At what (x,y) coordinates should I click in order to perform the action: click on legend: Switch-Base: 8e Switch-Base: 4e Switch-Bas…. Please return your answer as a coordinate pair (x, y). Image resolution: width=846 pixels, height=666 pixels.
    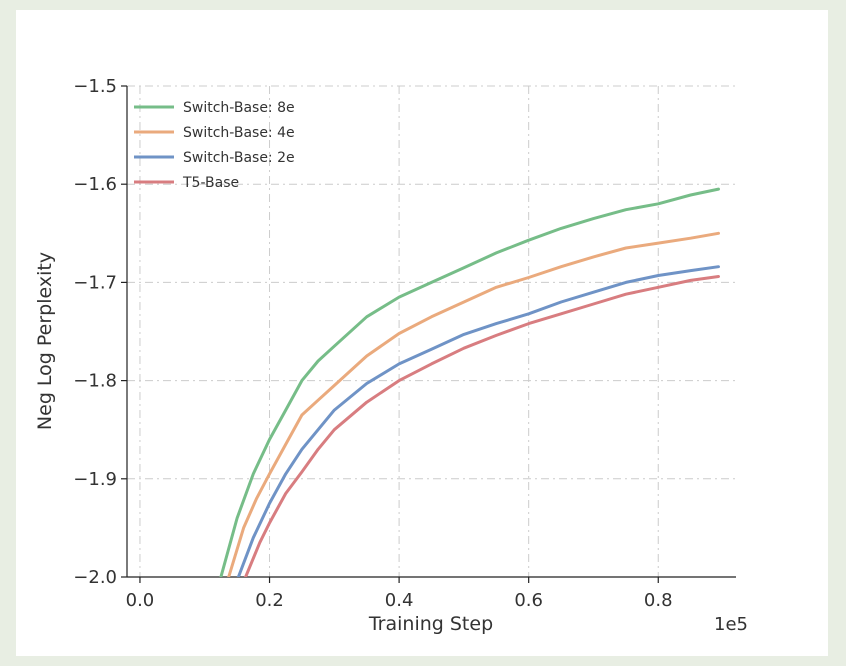
    Looking at the image, I should click on (214, 145).